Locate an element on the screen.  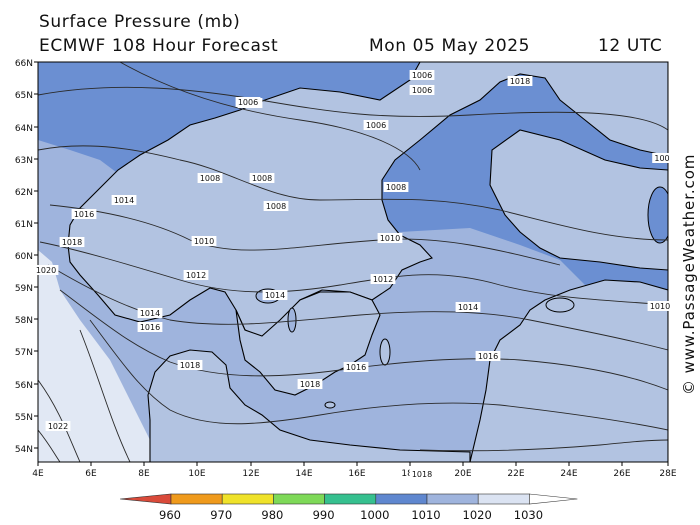
legend-value: 1020 is located at coordinates (477, 515).